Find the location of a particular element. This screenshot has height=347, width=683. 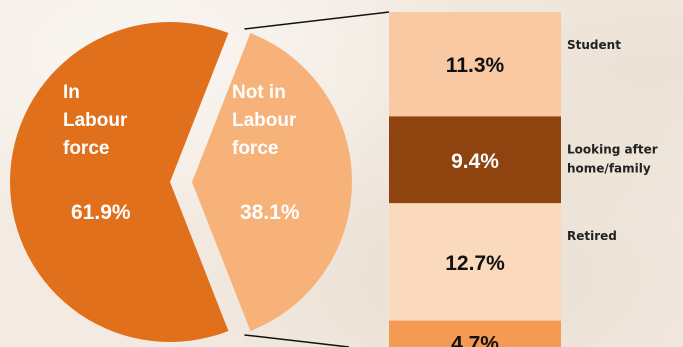

bar-segment-value-1: 9.4% is located at coordinates (475, 161).